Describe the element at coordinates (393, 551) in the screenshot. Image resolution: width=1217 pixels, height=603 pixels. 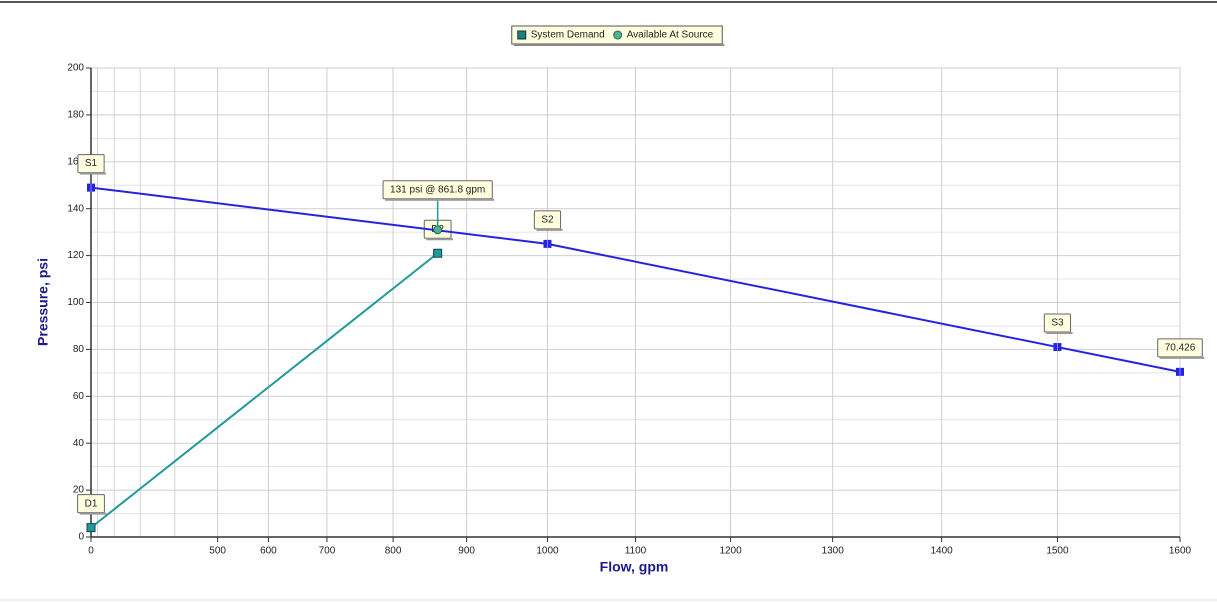
I see `x-tick-label: 800` at that location.